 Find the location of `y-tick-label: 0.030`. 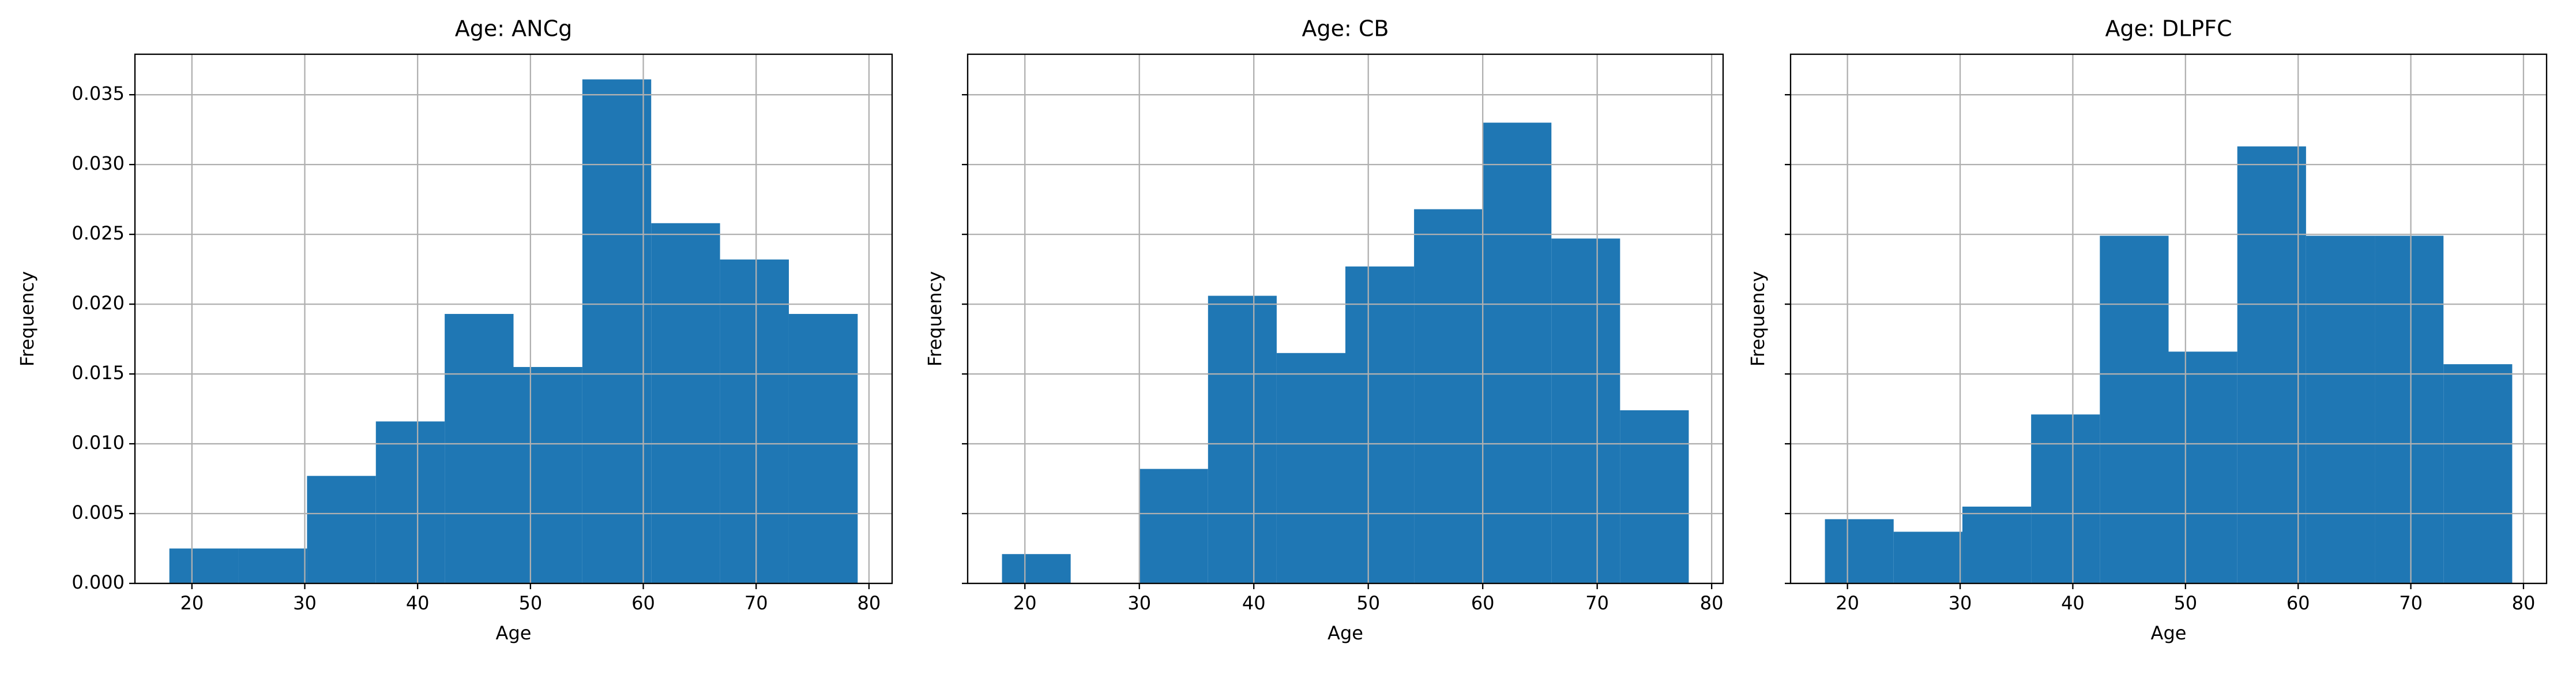

y-tick-label: 0.030 is located at coordinates (98, 163).